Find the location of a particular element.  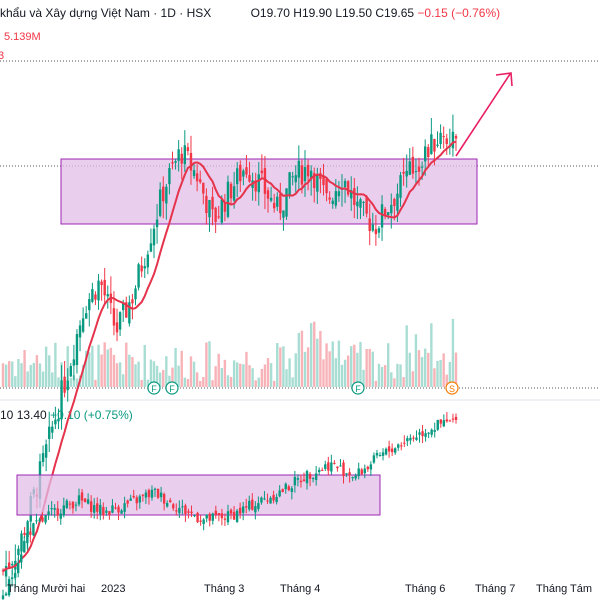

symbol-title: khẩu và Xây dựng Việt Nam · 1D · HSX is located at coordinates (106, 13).